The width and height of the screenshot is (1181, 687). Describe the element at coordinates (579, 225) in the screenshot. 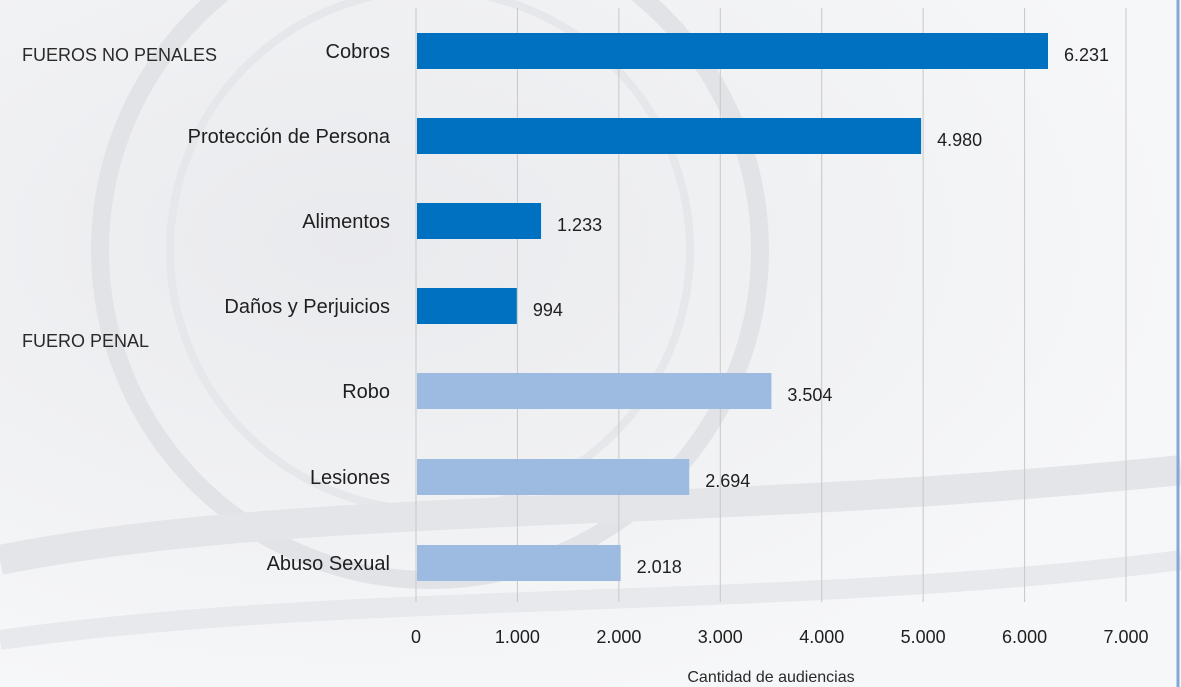

I see `value-label: 1.233` at that location.